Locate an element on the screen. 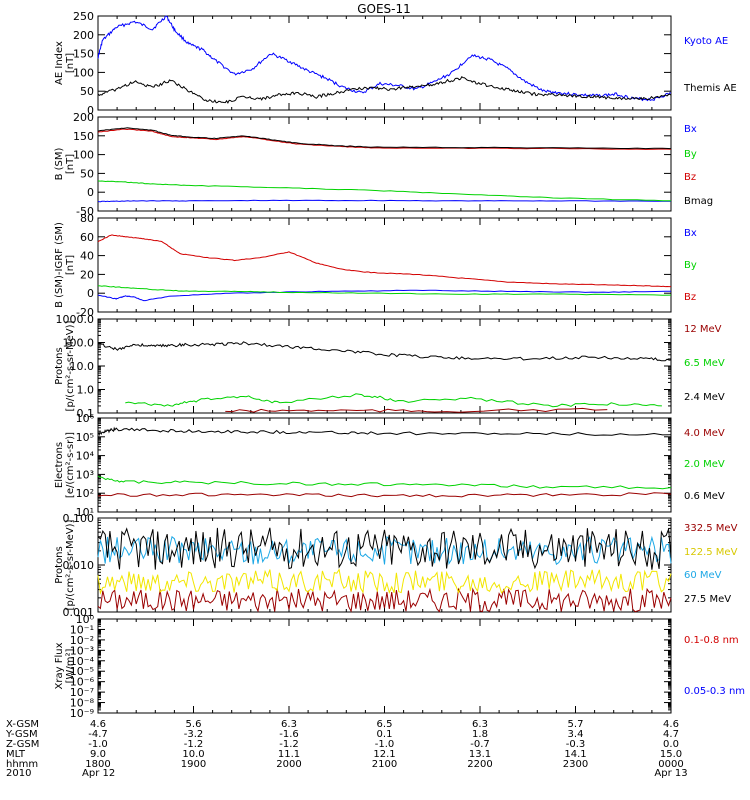 Image resolution: width=750 pixels, height=800 pixels. y-tick-label: -20 is located at coordinates (85, 312).